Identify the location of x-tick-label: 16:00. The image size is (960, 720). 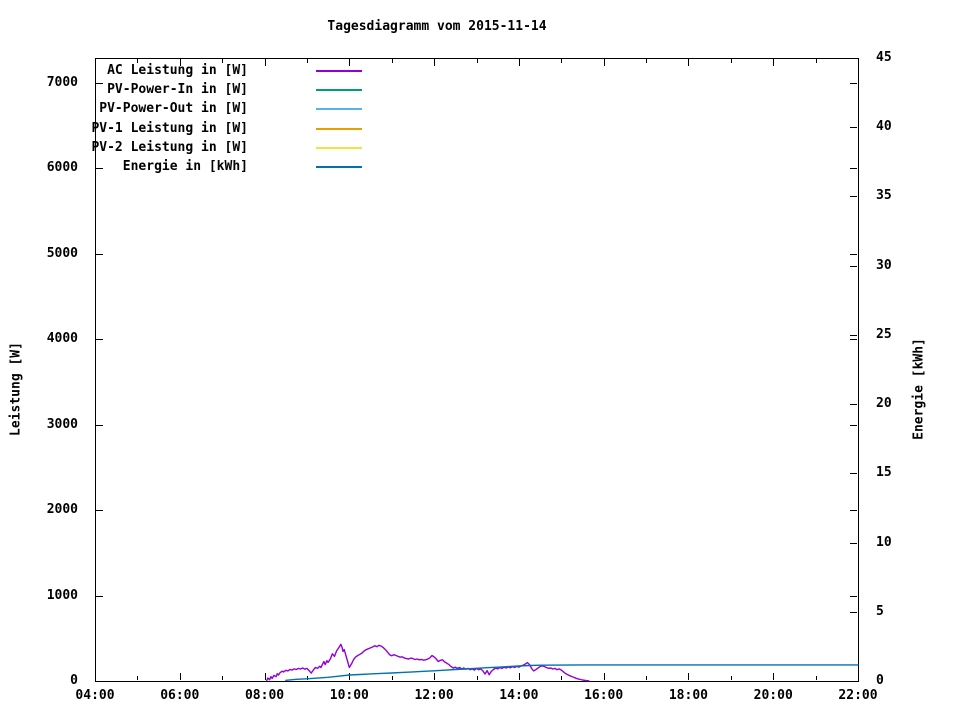
(604, 695).